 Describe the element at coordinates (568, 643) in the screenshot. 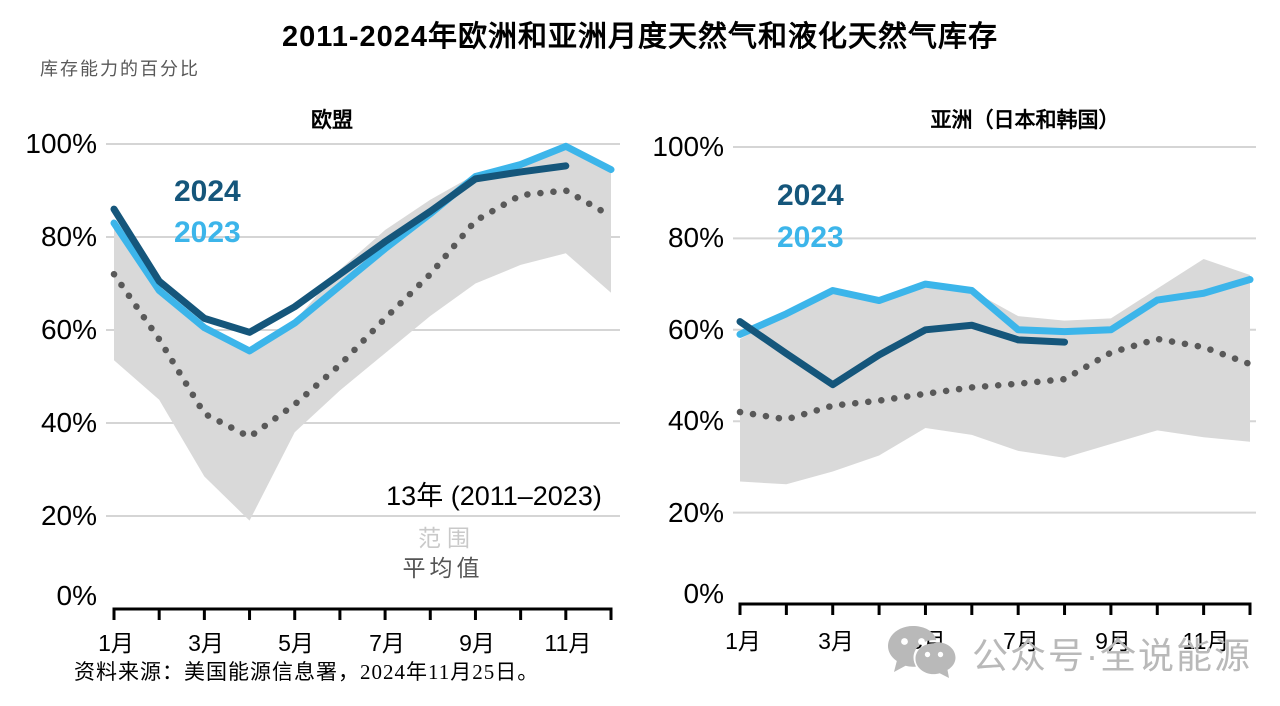

I see `xtick-eu-nov: 11月` at that location.